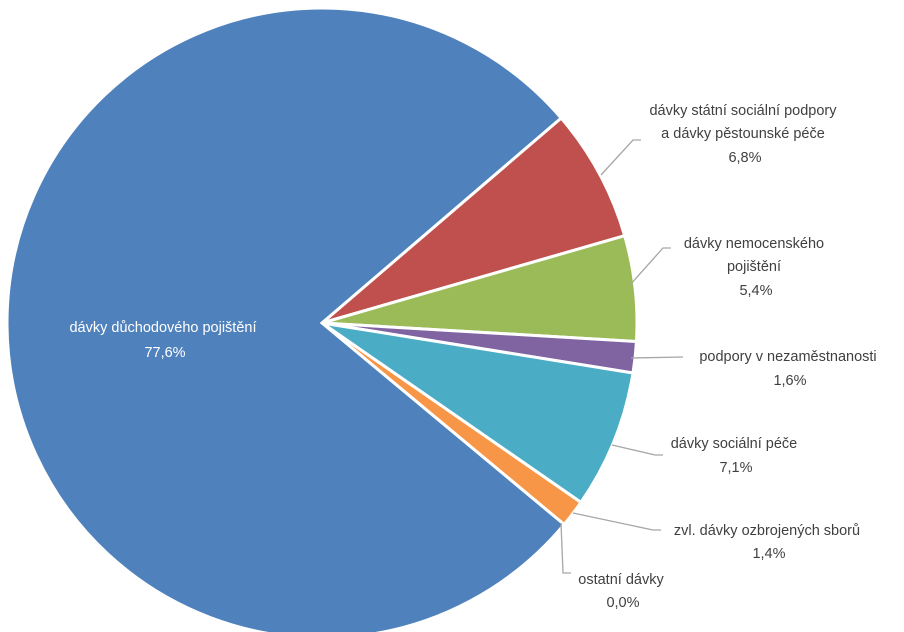  I want to click on data-label-unemployment: podpory v nezaměstnanosti 1,6%, so click(789, 369).